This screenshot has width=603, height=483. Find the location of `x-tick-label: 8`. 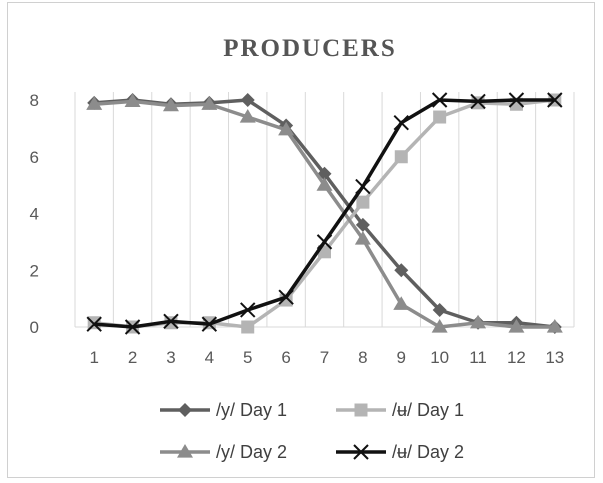

x-tick-label: 8 is located at coordinates (362, 357).